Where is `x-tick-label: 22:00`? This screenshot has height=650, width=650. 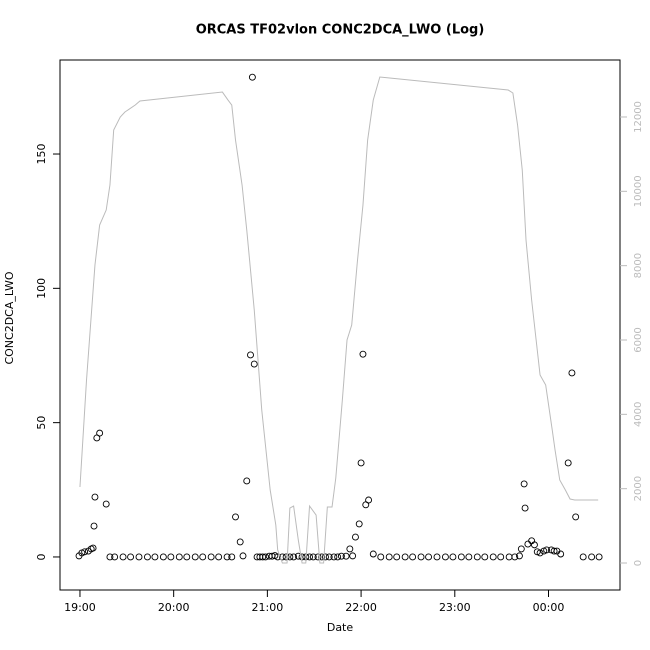
x-tick-label: 22:00 is located at coordinates (361, 607).